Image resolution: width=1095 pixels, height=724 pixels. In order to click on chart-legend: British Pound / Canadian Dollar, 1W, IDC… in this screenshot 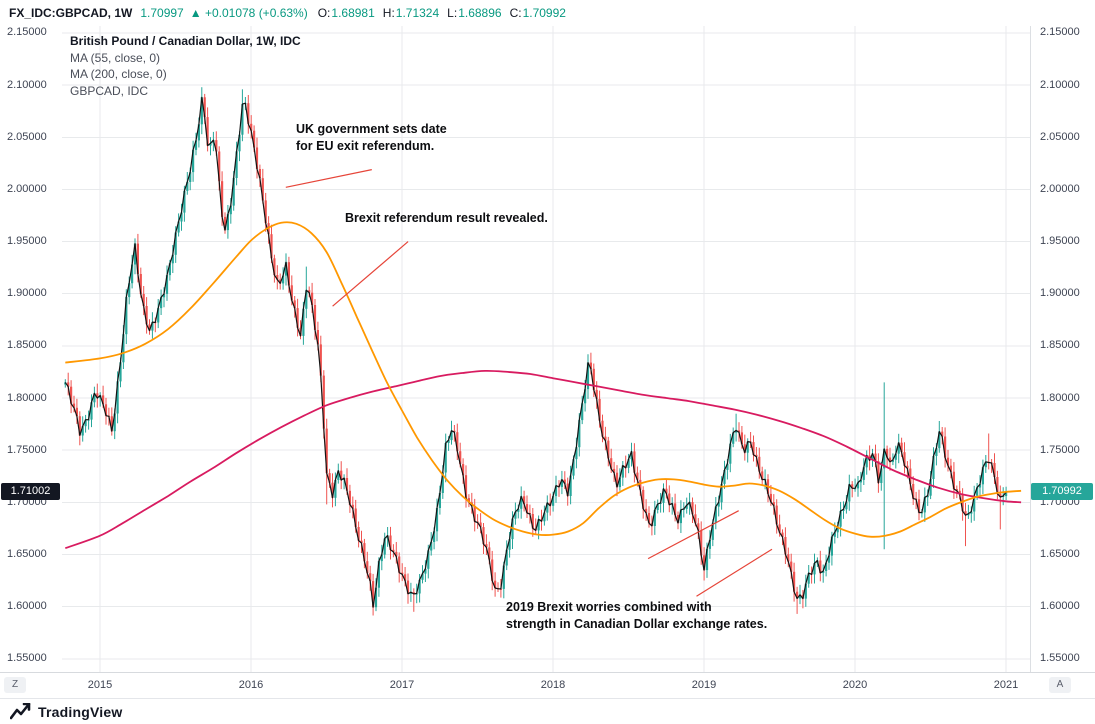, I will do `click(185, 66)`.